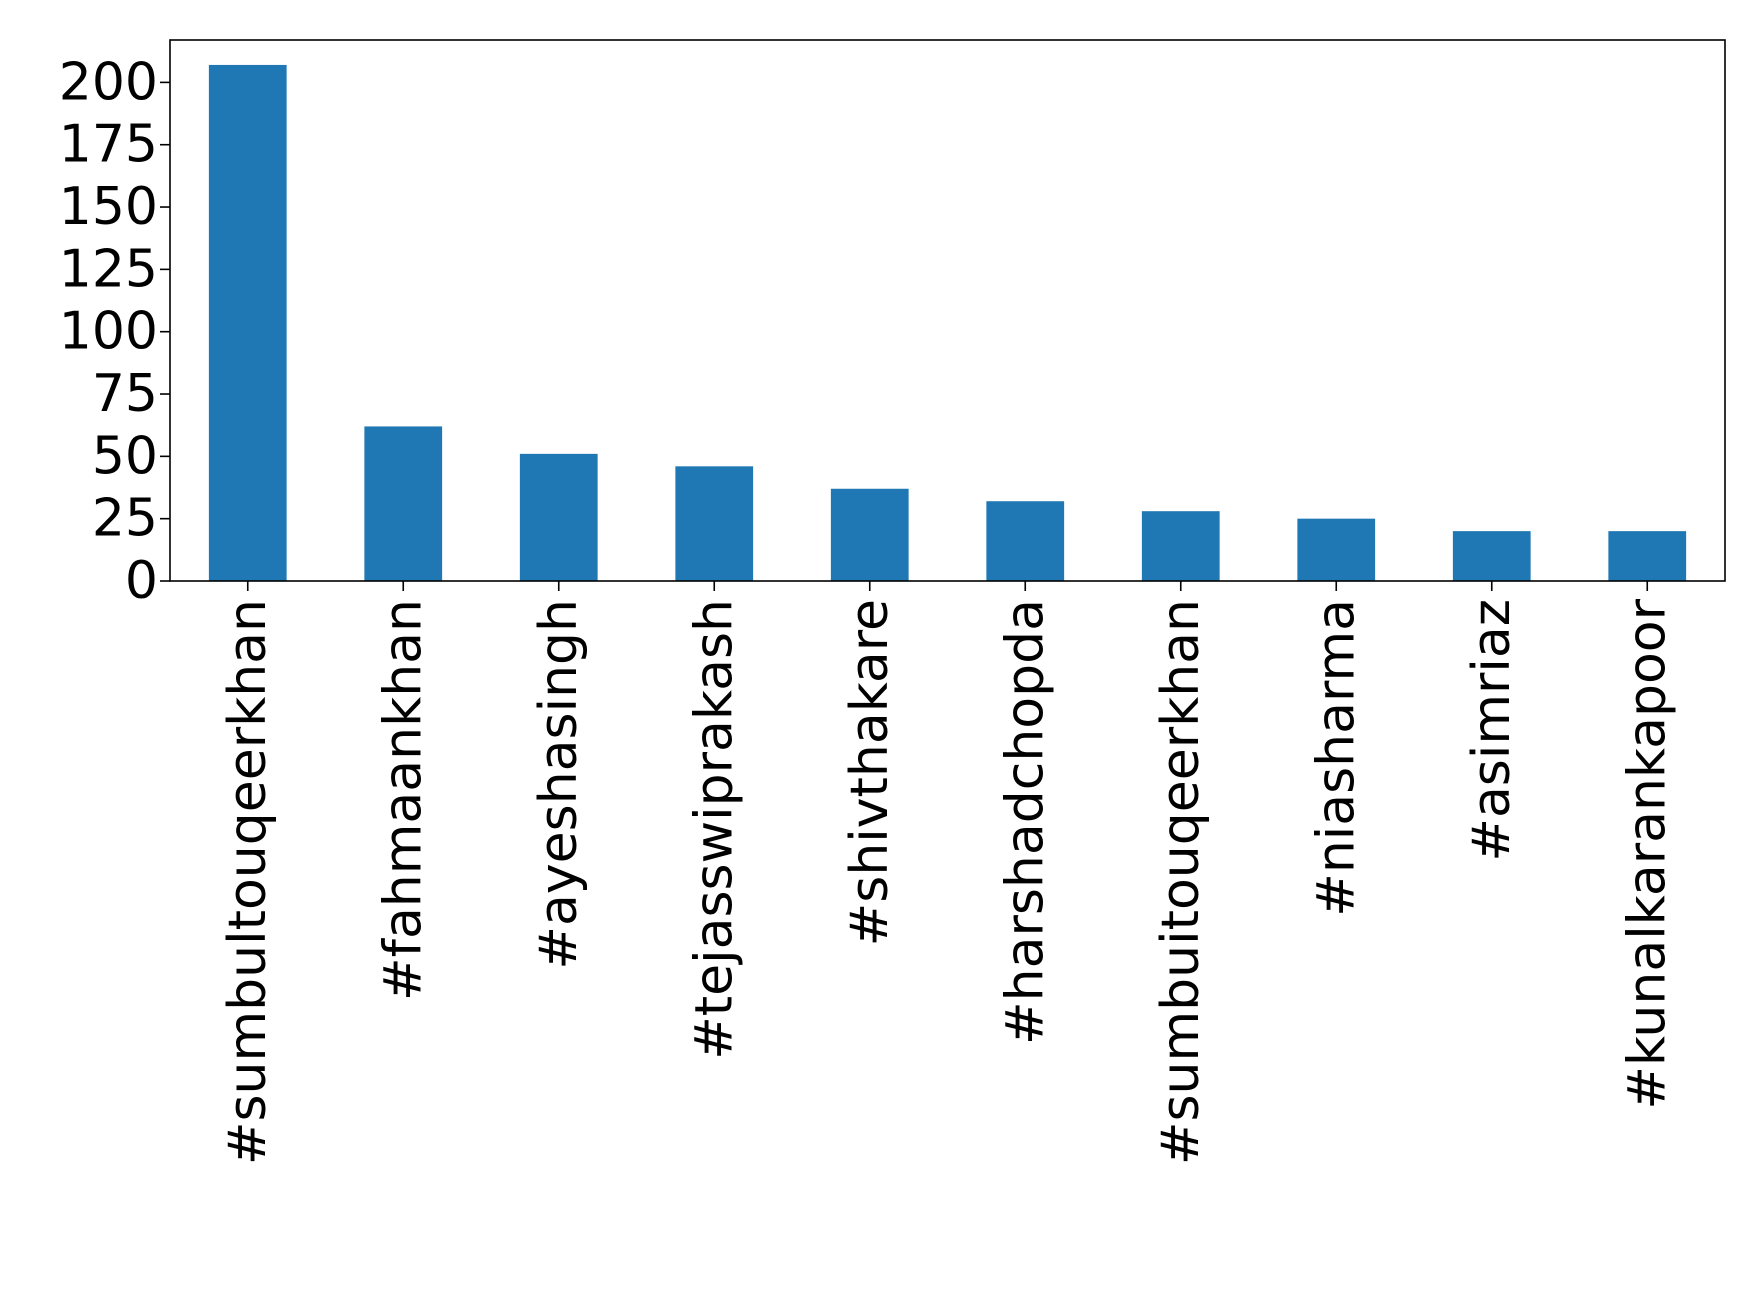  Describe the element at coordinates (108, 82) in the screenshot. I see `y-tick-label: 200` at that location.